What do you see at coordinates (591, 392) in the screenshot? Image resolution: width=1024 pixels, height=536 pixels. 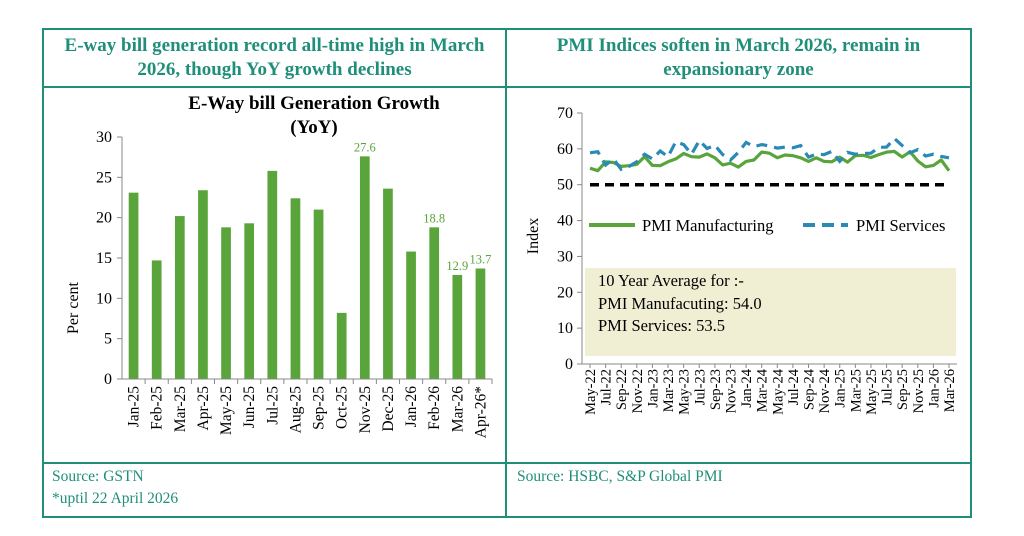 I see `line-x-label-may-22: May-22` at bounding box center [591, 392].